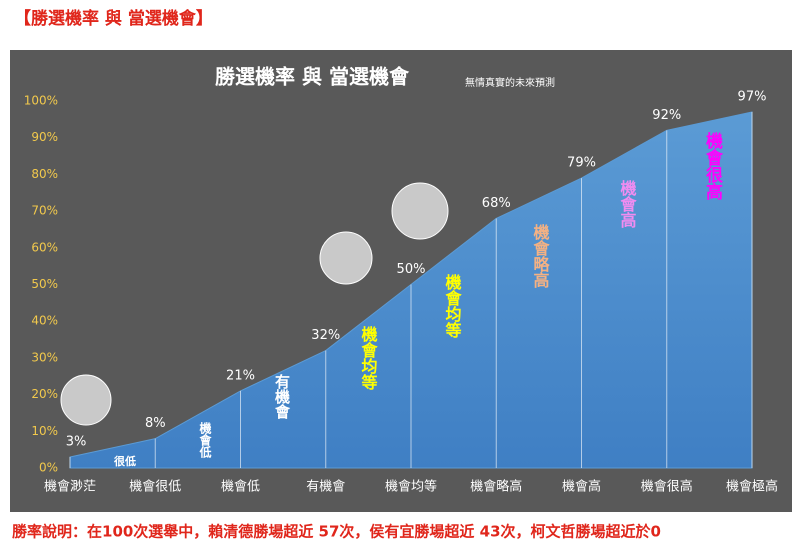 The width and height of the screenshot is (800, 551). What do you see at coordinates (581, 163) in the screenshot?
I see `value-label: 79%` at bounding box center [581, 163].